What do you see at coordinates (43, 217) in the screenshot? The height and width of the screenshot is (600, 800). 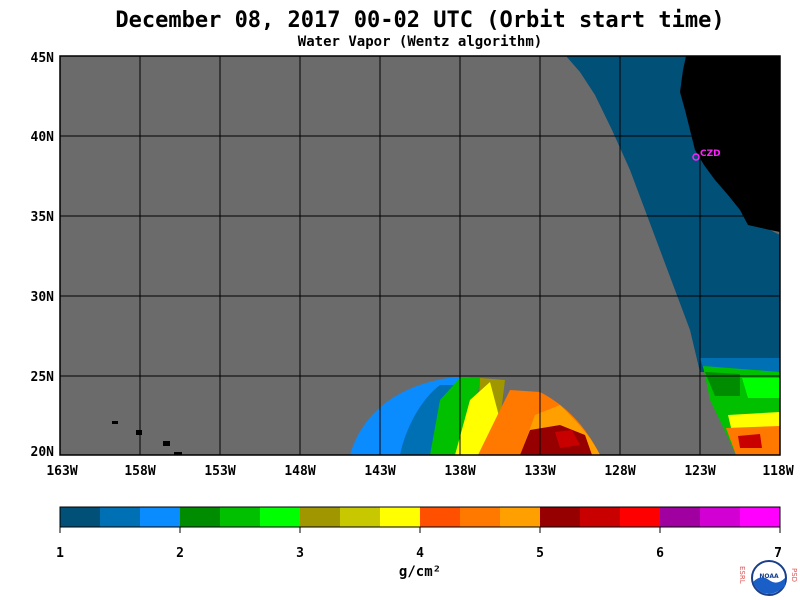 I see `lat-label: 35N` at bounding box center [43, 217].